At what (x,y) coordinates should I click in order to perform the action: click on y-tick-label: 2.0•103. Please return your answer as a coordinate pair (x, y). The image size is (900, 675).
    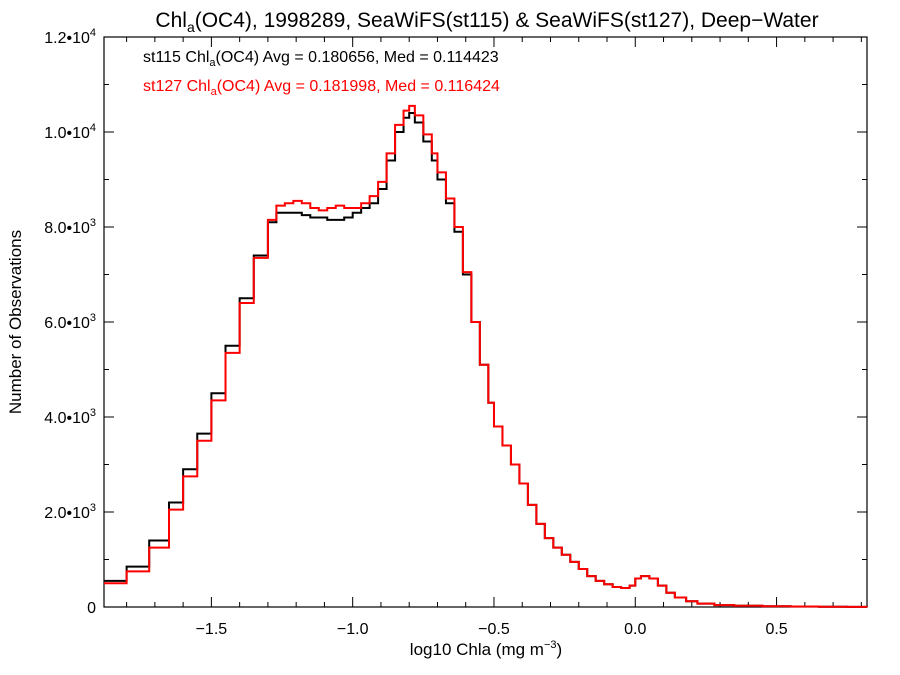
    Looking at the image, I should click on (70, 512).